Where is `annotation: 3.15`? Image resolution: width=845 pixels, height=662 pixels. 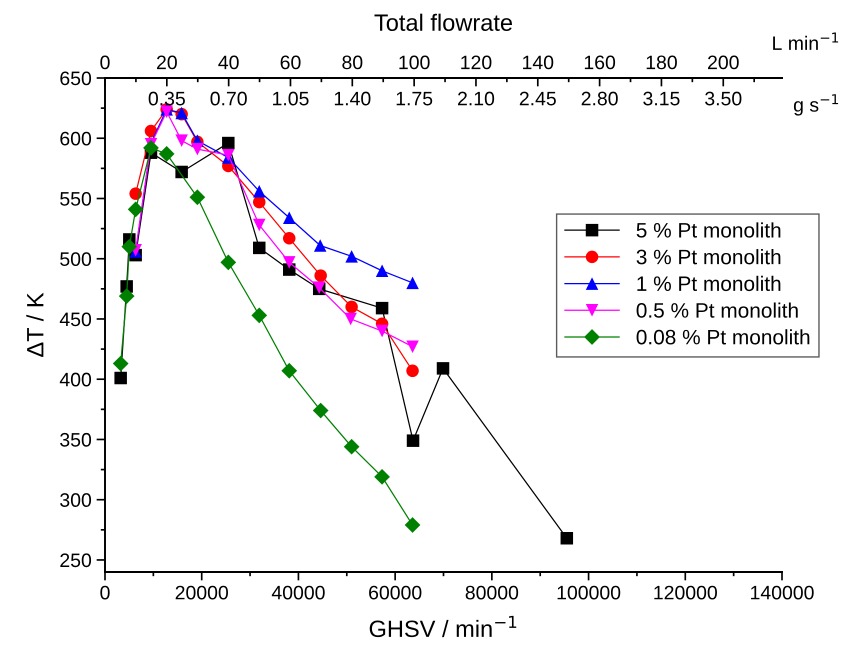 annotation: 3.15 is located at coordinates (661, 99).